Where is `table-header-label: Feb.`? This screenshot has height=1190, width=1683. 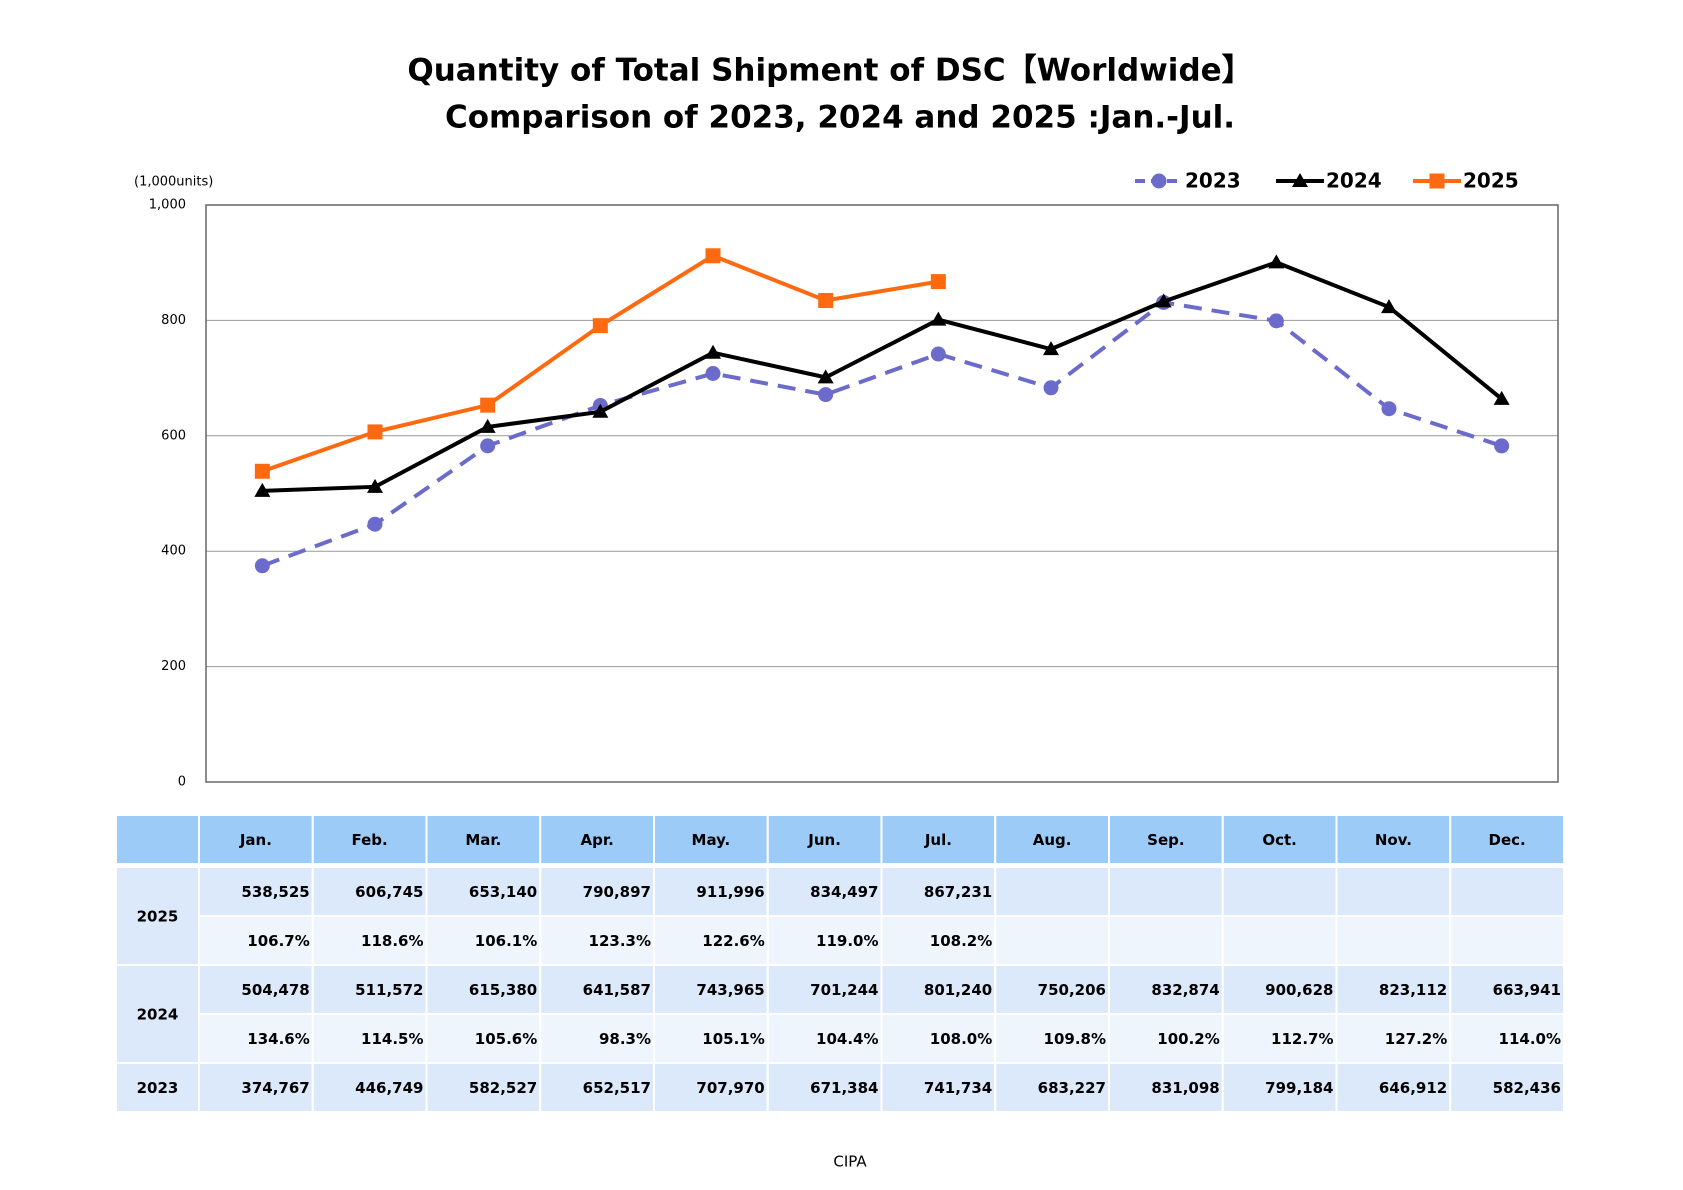
table-header-label: Feb. is located at coordinates (370, 840).